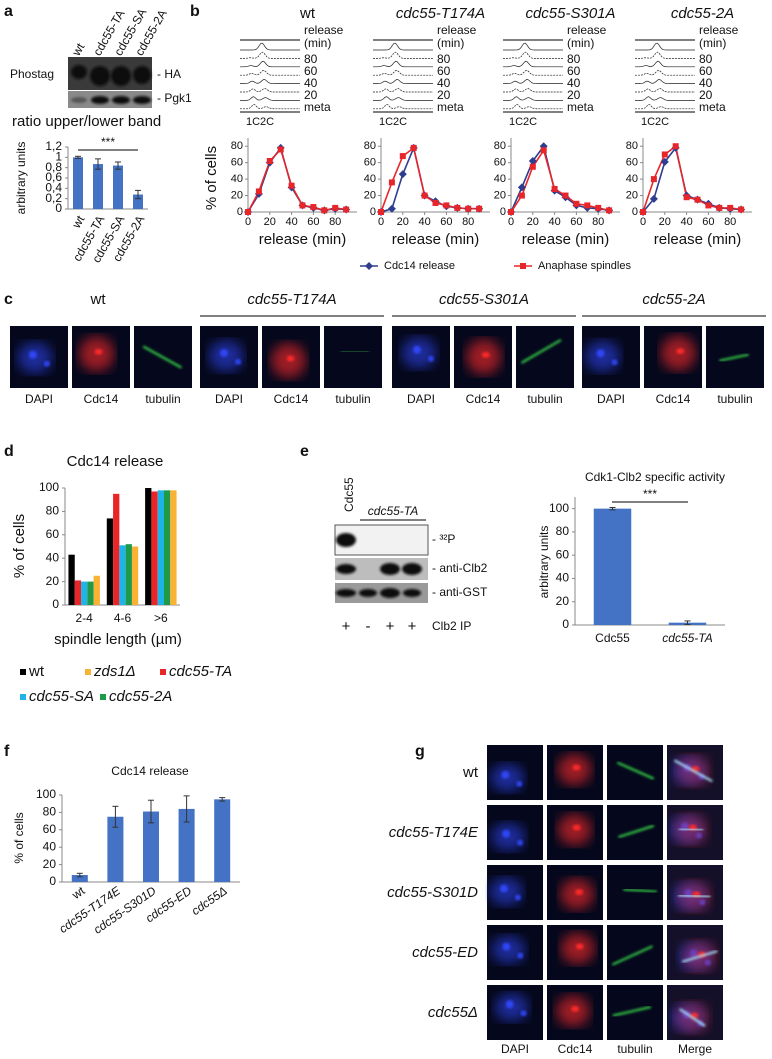  Describe the element at coordinates (7, 751) in the screenshot. I see `panel-letter: f` at that location.